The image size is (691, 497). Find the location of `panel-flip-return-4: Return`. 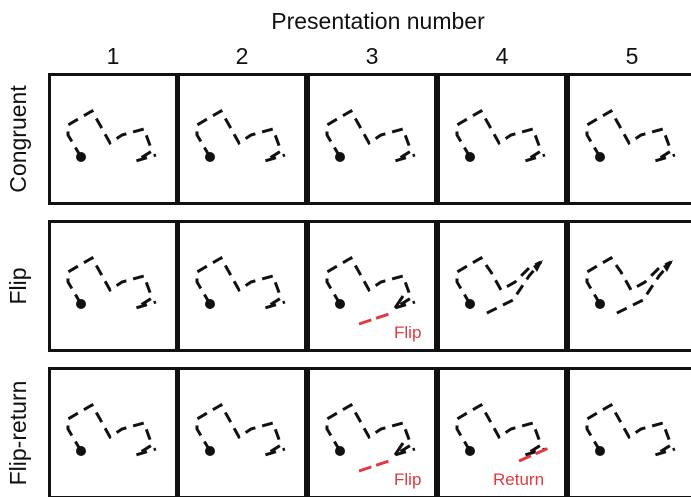

panel-flip-return-4: Return is located at coordinates (502, 432).